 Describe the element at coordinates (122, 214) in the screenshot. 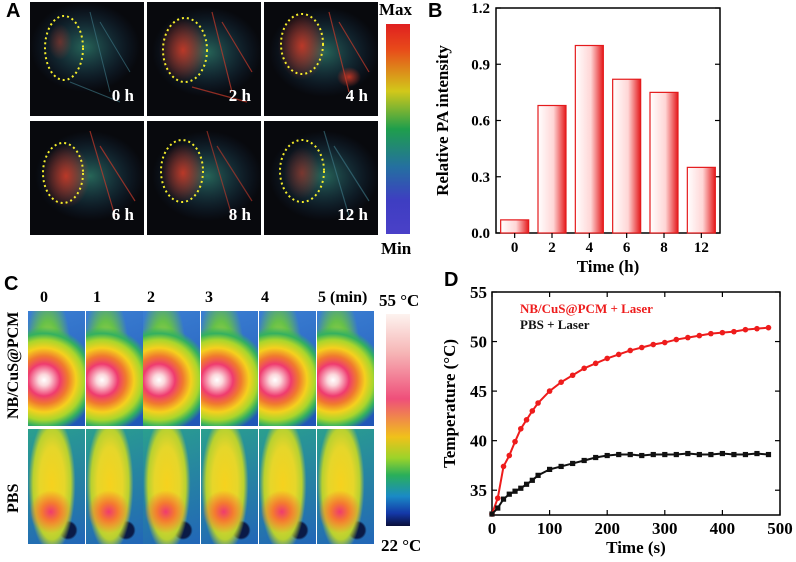

I see `tile-time-label: 6 h` at that location.